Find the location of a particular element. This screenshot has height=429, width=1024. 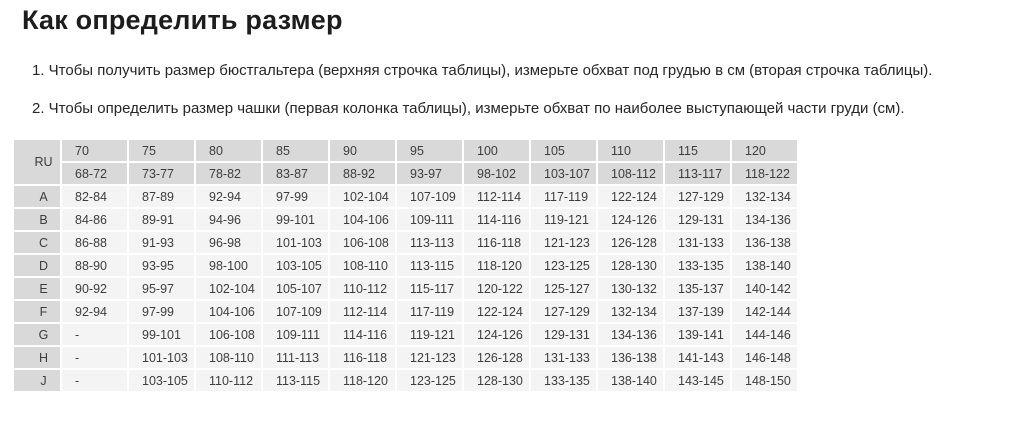

band-size-cell: 110 is located at coordinates (630, 150).